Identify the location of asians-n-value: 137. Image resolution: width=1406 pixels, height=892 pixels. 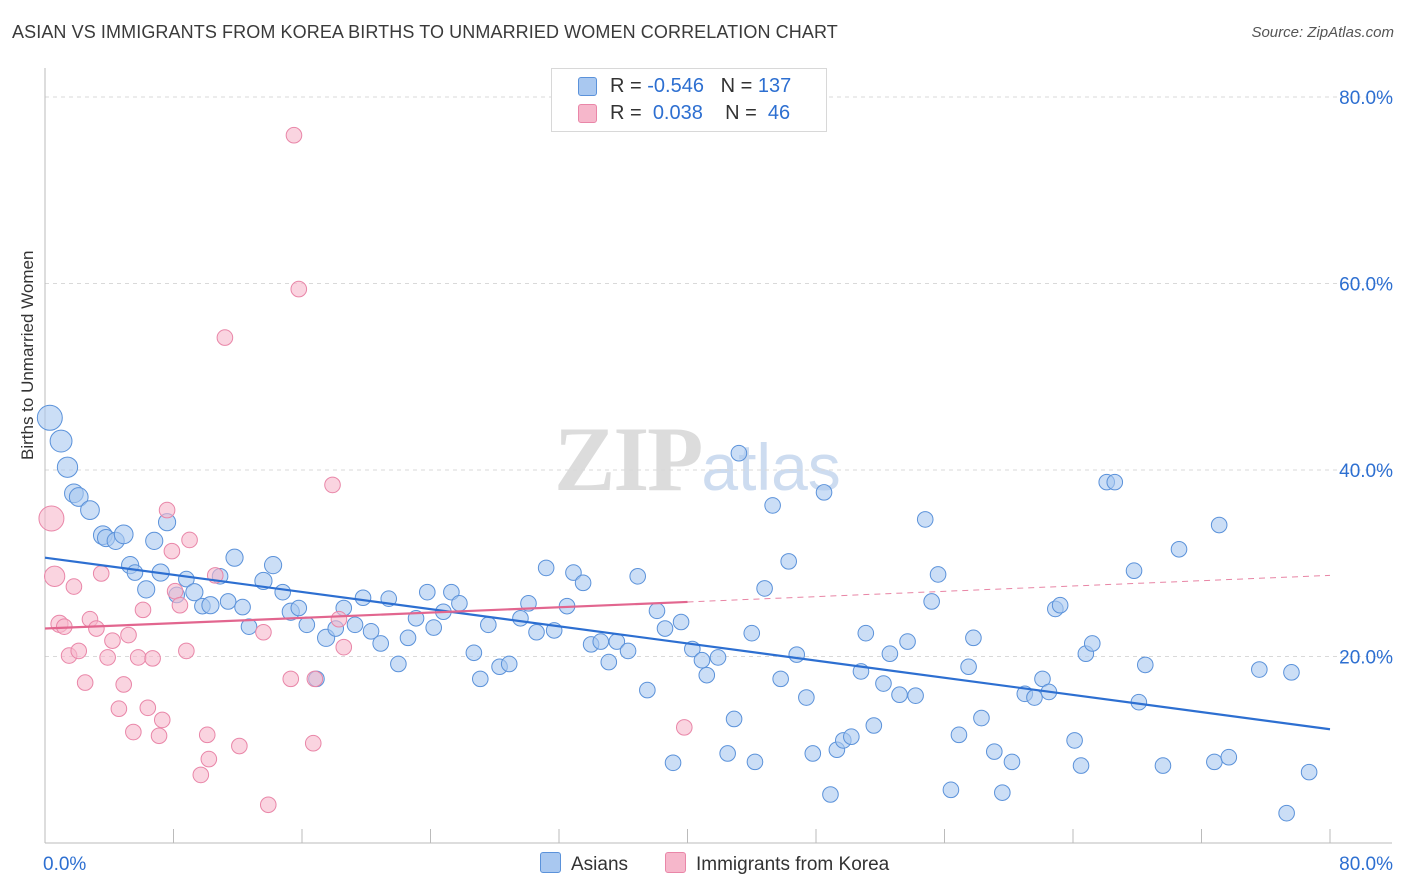
(774, 86).